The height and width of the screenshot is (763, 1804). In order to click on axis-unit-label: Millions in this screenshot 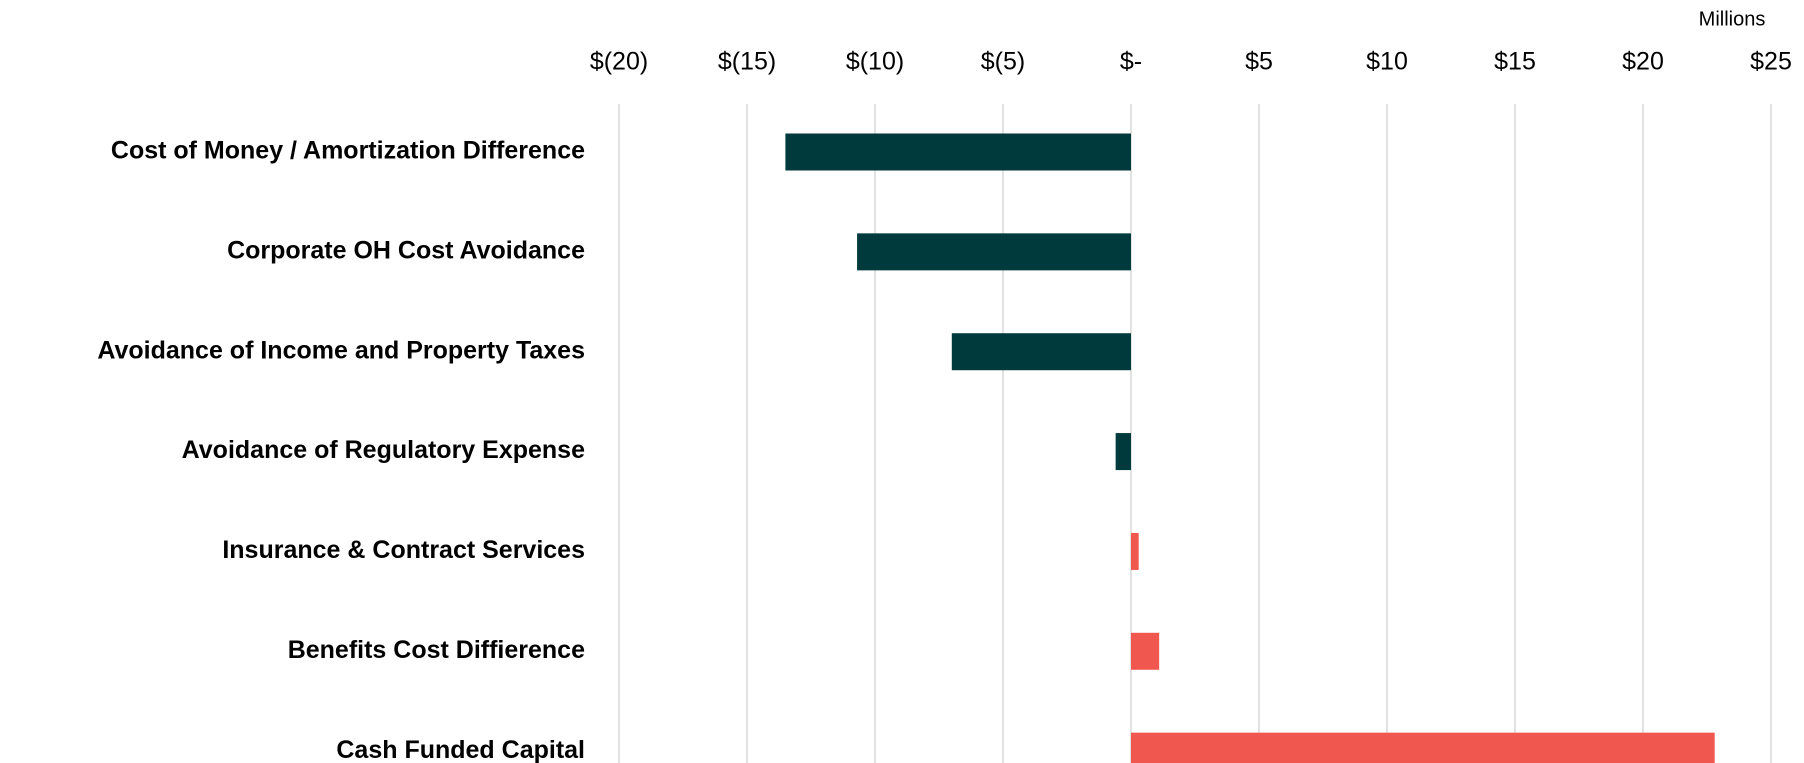, I will do `click(1732, 19)`.